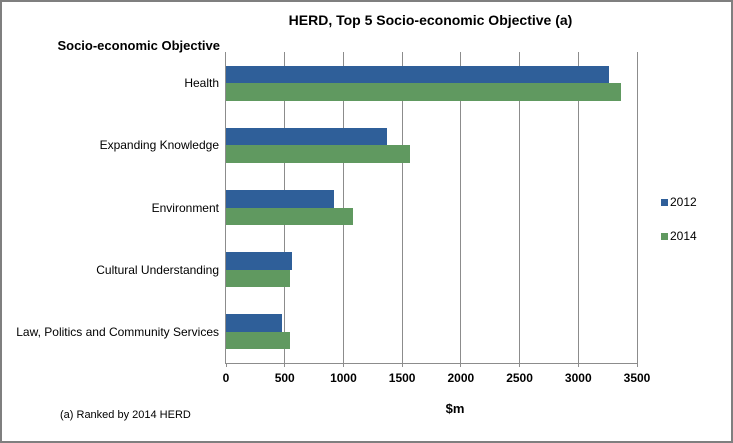 The width and height of the screenshot is (733, 443). Describe the element at coordinates (157, 269) in the screenshot. I see `category-label-cultural-understanding: Cultural Understanding` at that location.